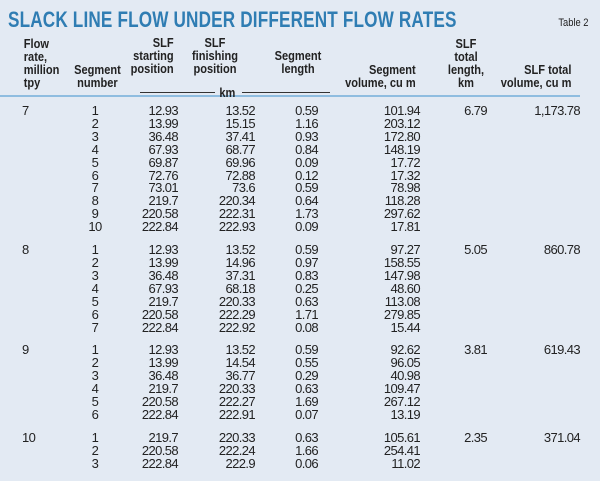 This screenshot has height=481, width=600. I want to click on slf-finishing-position-cell: 36.77, so click(240, 376).